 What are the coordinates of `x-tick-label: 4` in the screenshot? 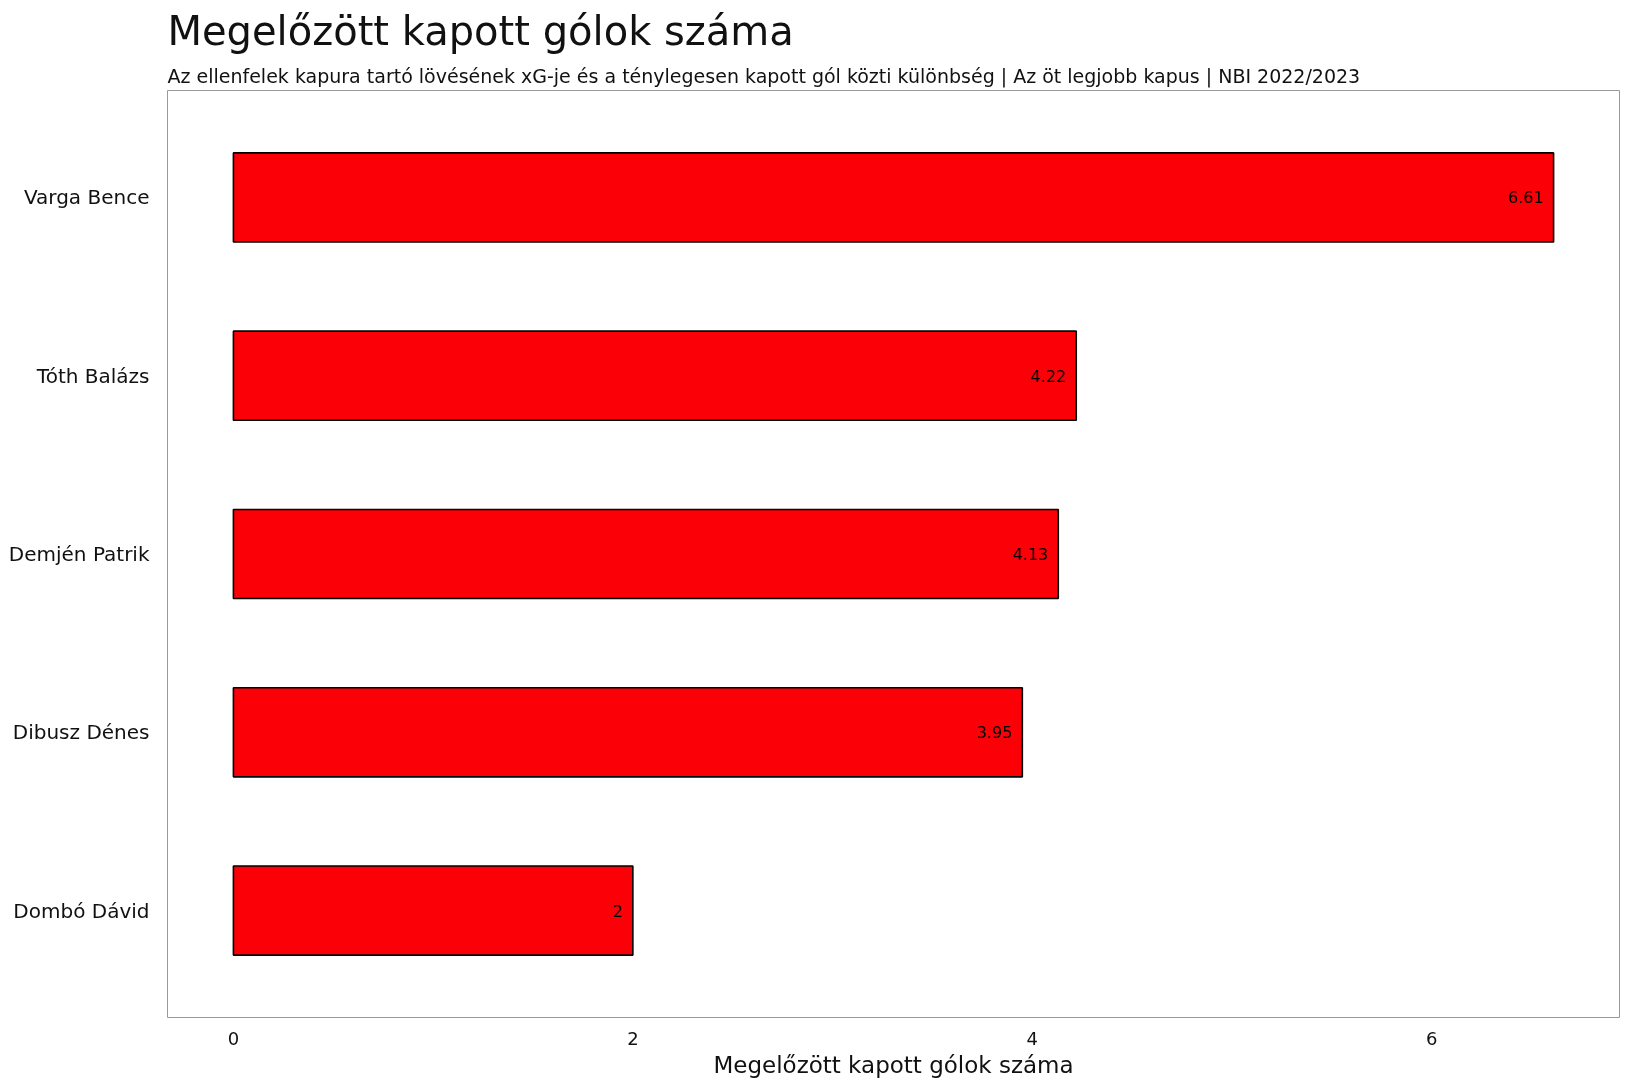 It's located at (1032, 1038).